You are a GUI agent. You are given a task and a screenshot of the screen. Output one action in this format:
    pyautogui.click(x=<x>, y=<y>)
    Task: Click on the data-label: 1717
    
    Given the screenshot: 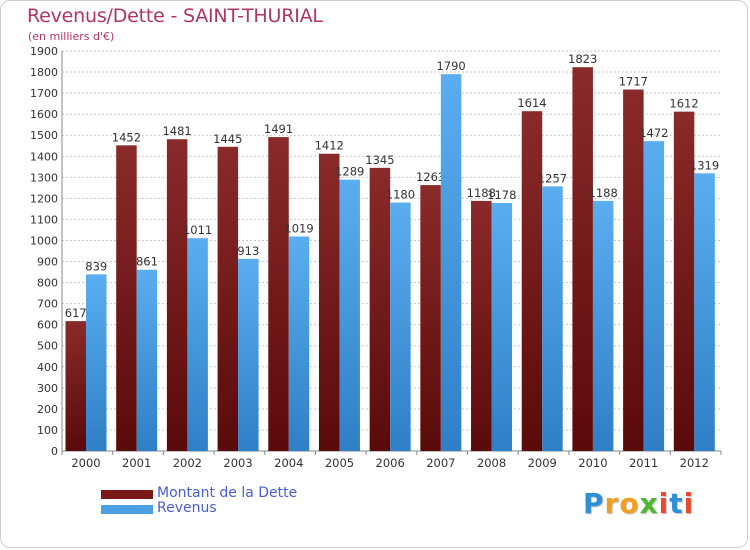 What is the action you would take?
    pyautogui.click(x=633, y=82)
    